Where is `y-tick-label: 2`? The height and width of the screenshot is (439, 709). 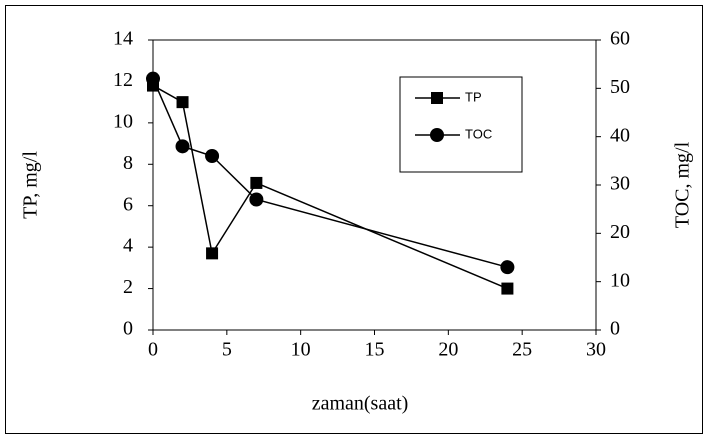
y-tick-label: 2 is located at coordinates (128, 287).